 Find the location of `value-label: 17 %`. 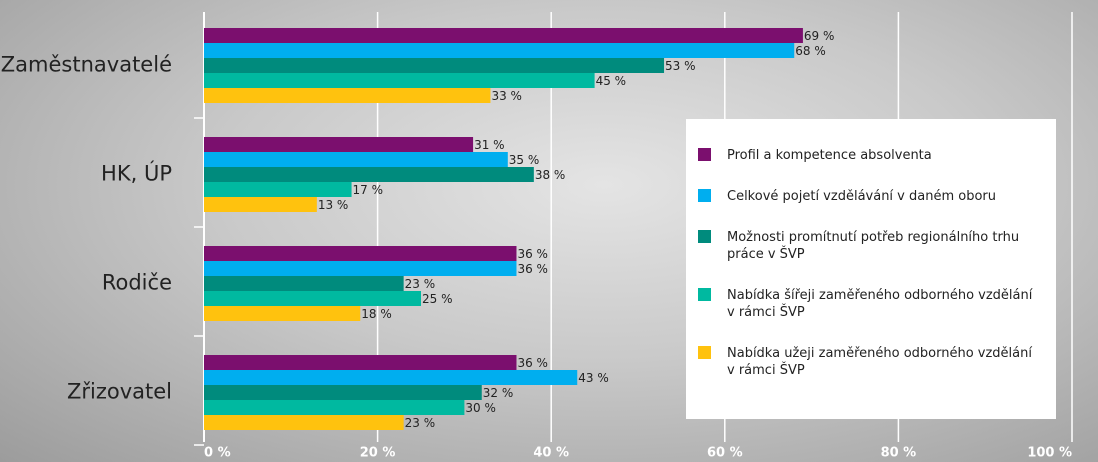

value-label: 17 % is located at coordinates (368, 190).